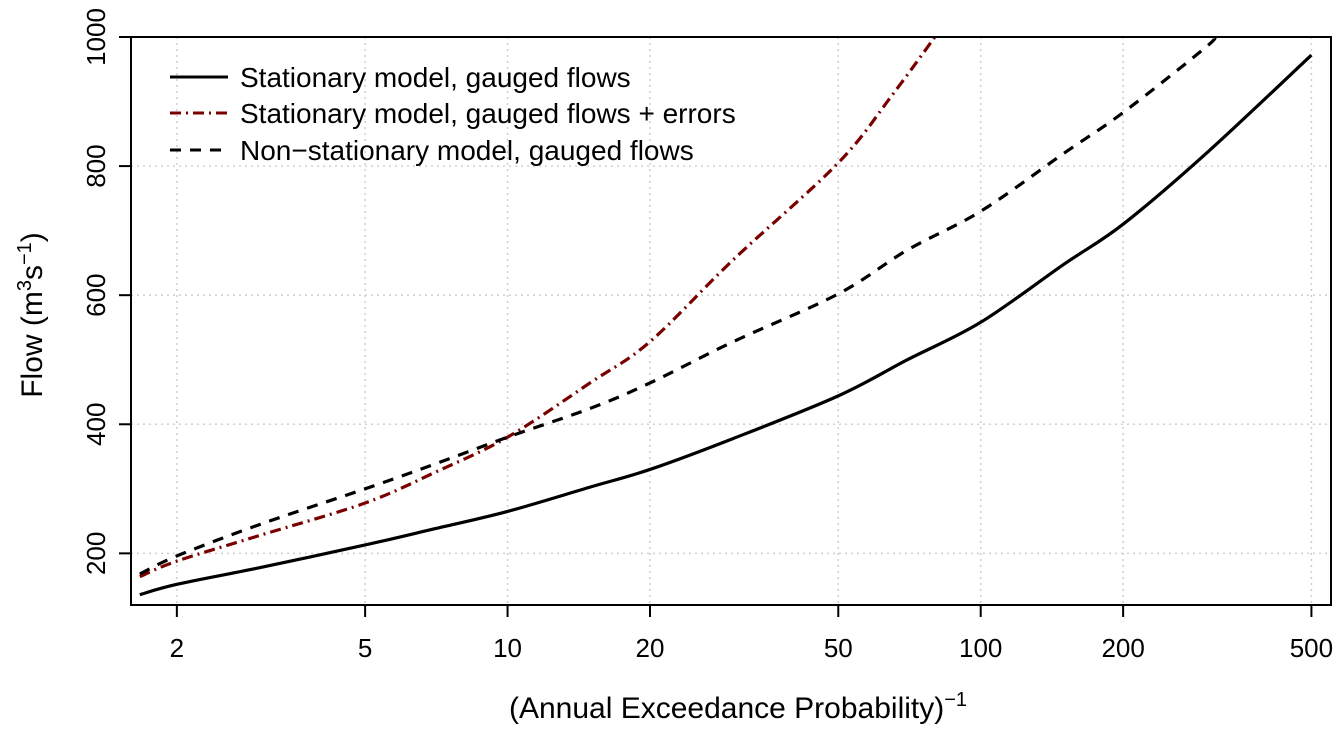 The height and width of the screenshot is (737, 1337). I want to click on y-tick-label: 1000, so click(96, 37).